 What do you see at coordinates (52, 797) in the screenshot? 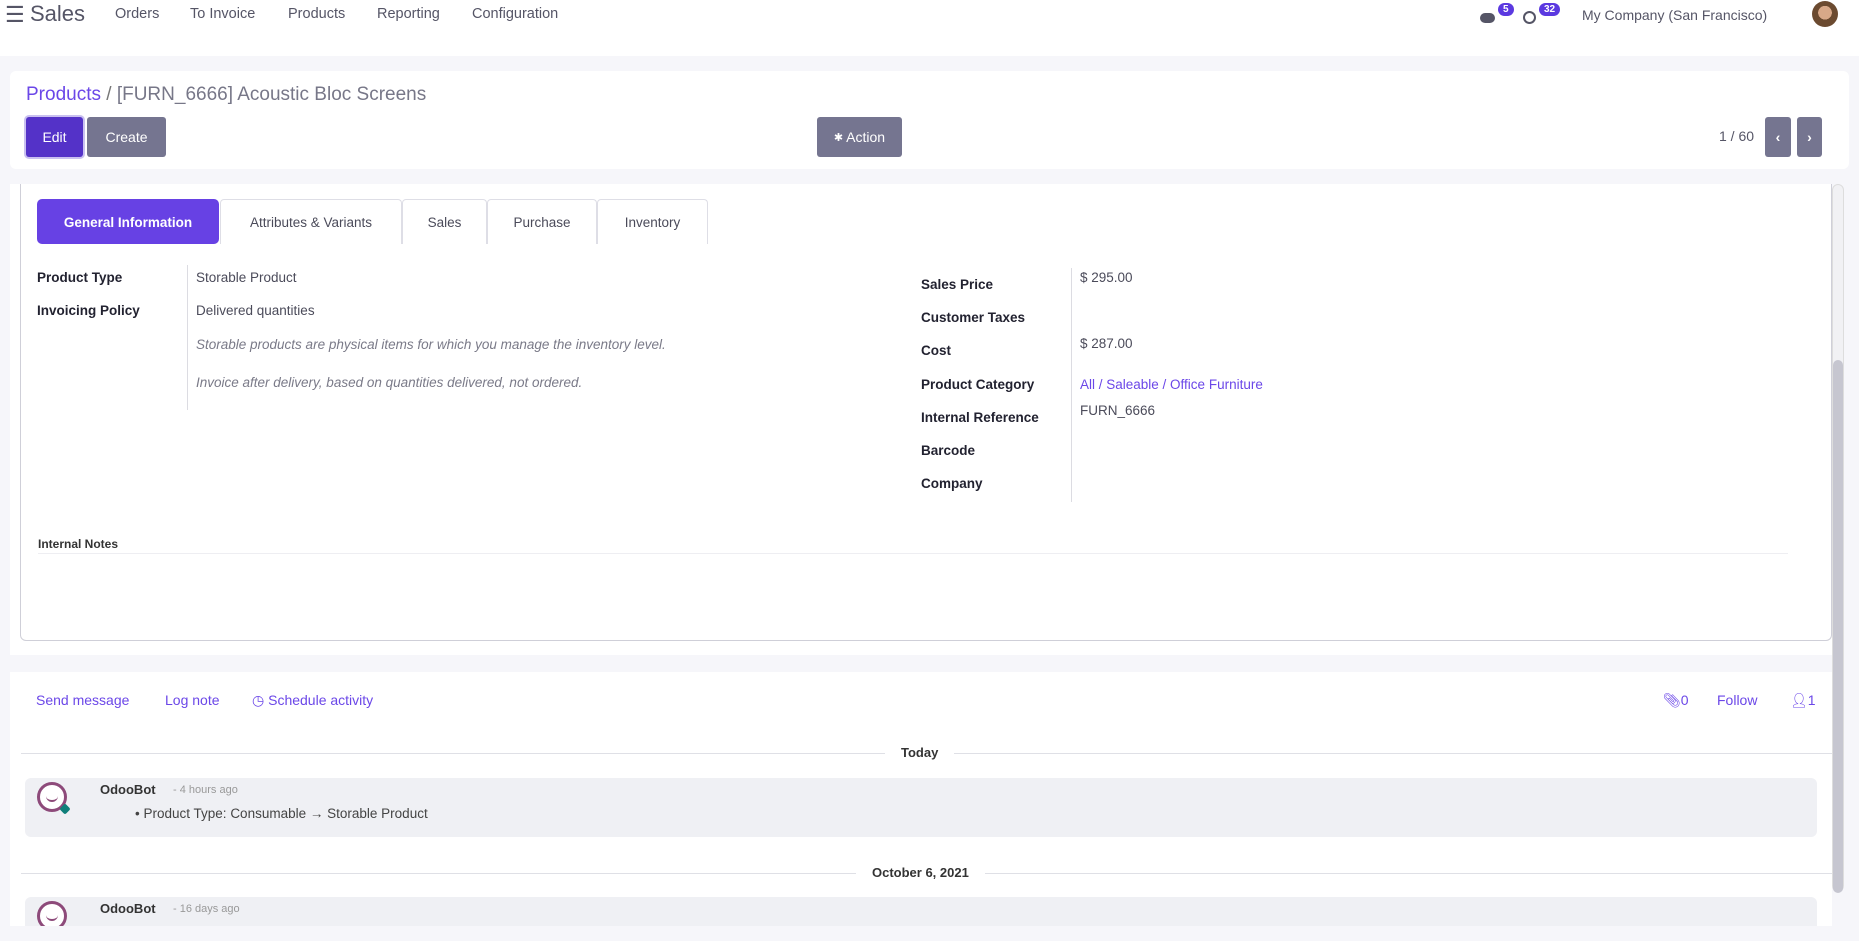
I see `odoobot-avatar` at bounding box center [52, 797].